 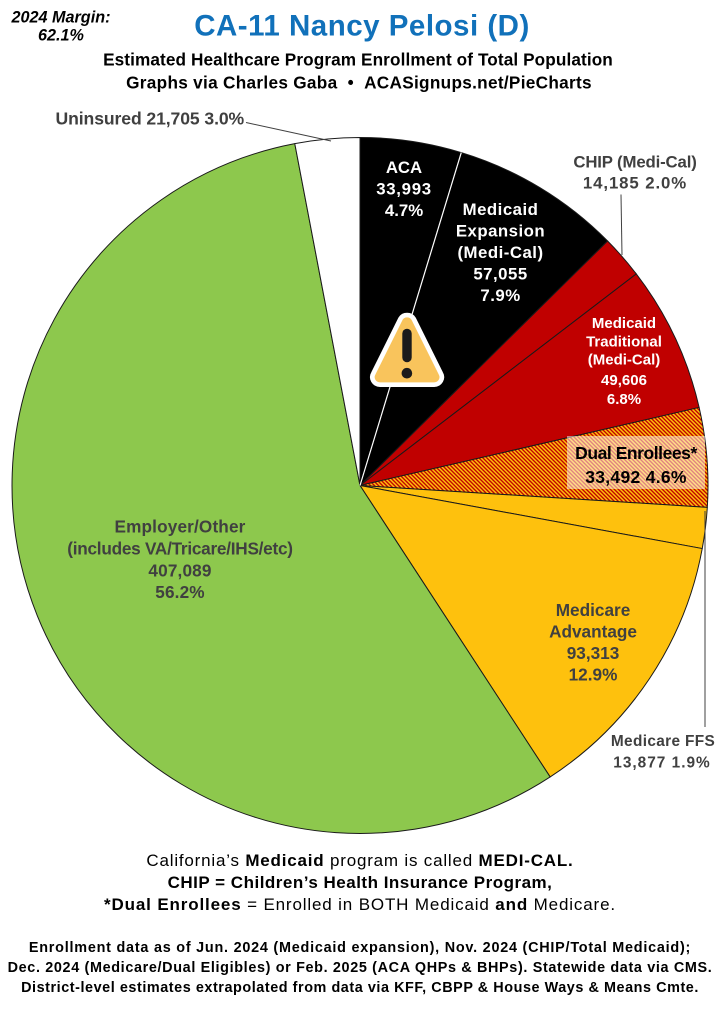 I want to click on svg-text: Medicare, so click(x=593, y=610).